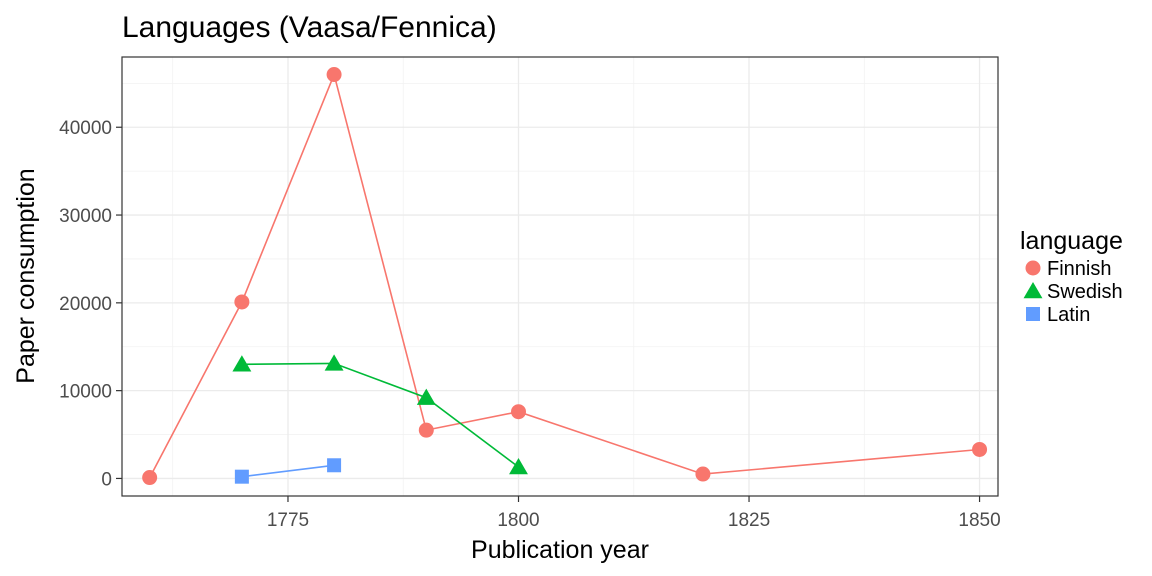  Describe the element at coordinates (749, 520) in the screenshot. I see `x-tick-label: 1825` at that location.